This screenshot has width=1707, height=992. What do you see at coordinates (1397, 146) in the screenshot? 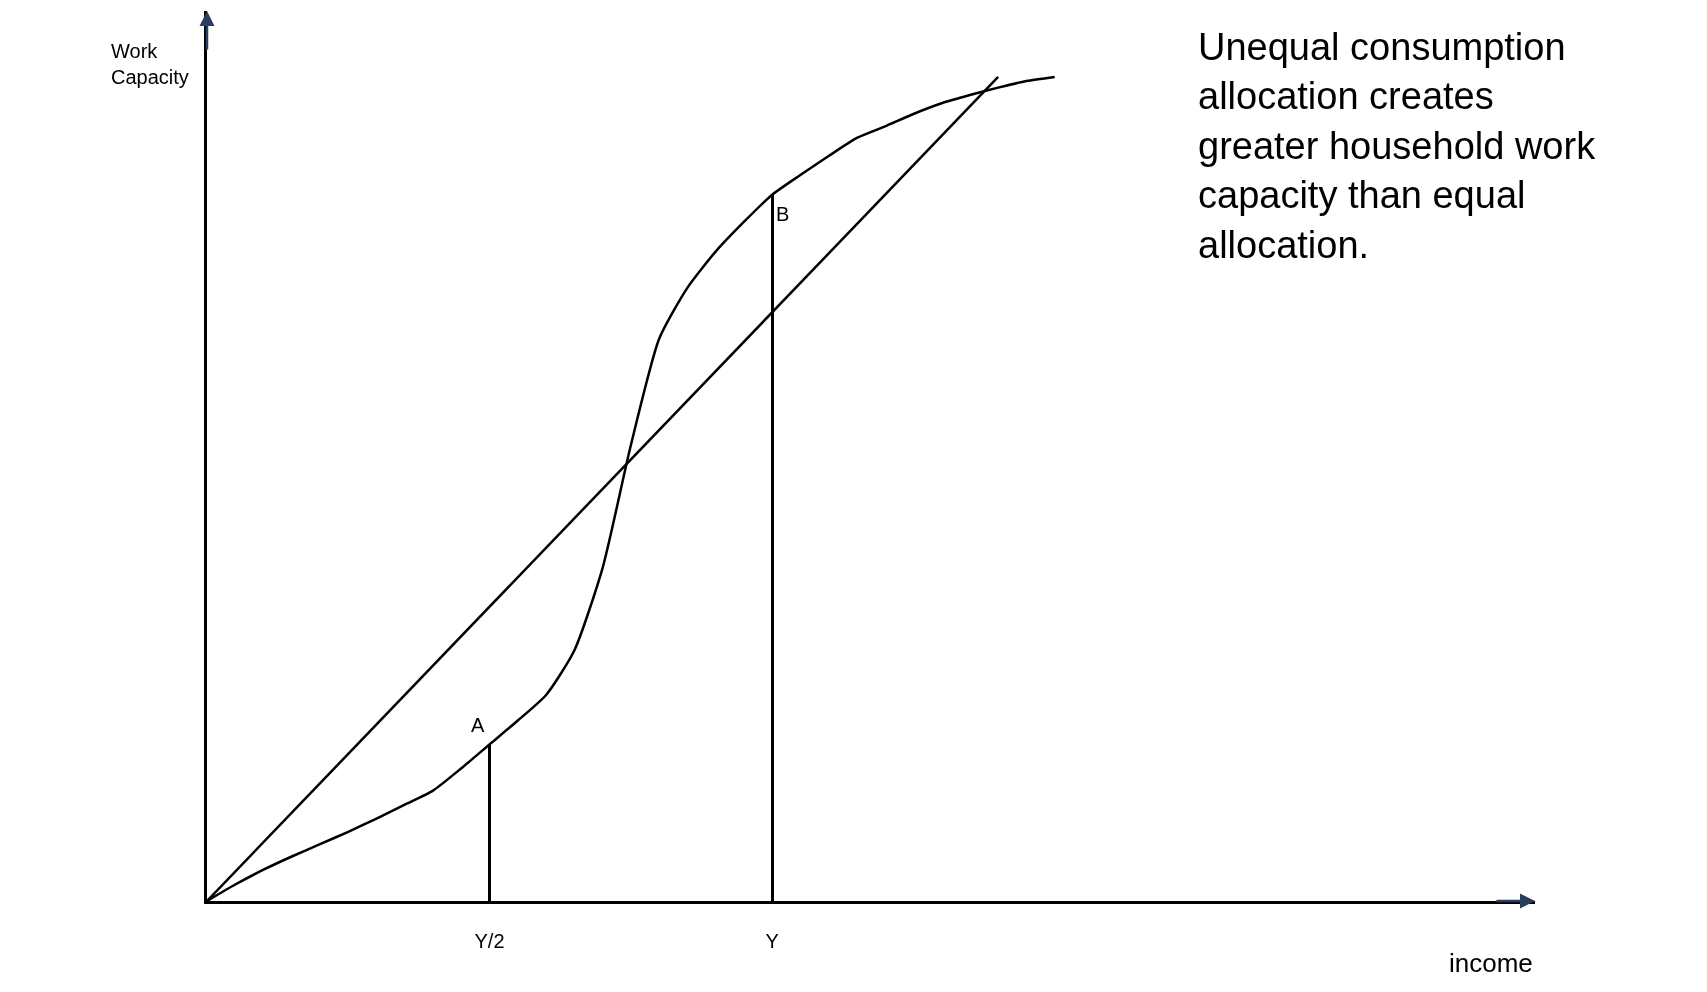
I see `annotation: Unequal consumption allocation creates greater household work capacity than equal allocation.` at bounding box center [1397, 146].